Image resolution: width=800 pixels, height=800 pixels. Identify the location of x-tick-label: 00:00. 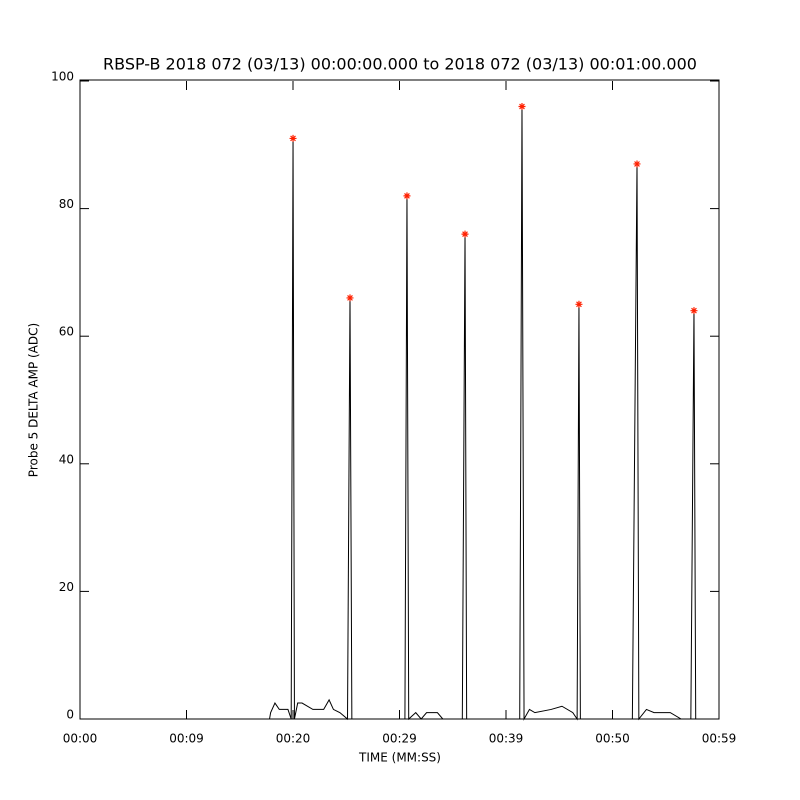
(80, 739).